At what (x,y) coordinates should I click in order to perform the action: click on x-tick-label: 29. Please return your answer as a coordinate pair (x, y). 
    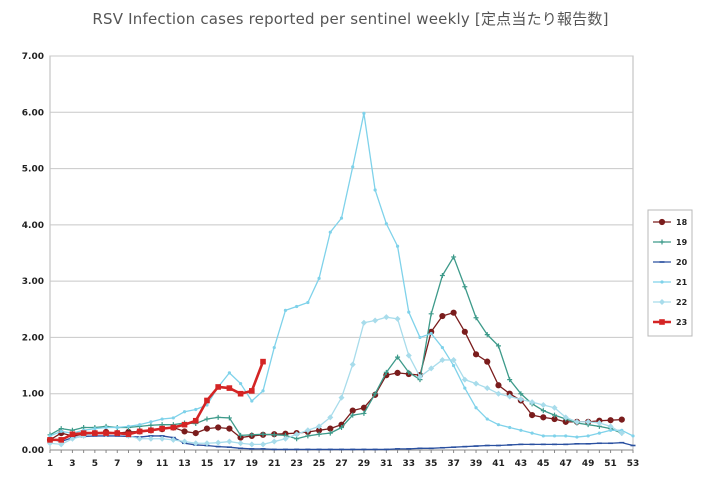
    Looking at the image, I should click on (364, 464).